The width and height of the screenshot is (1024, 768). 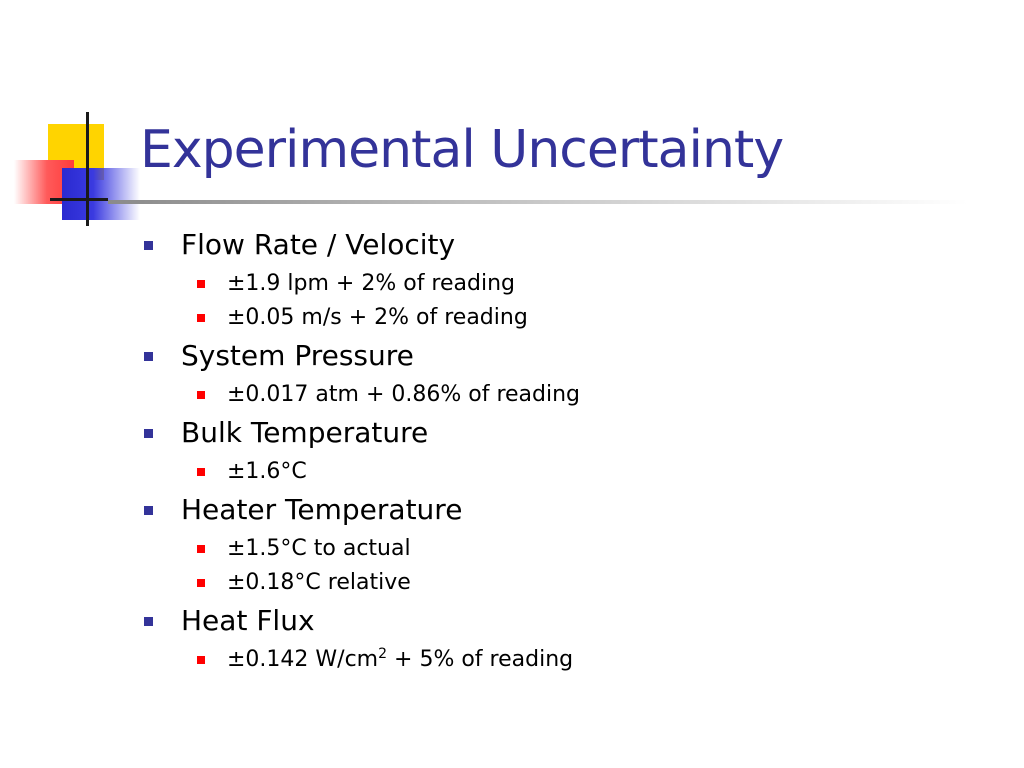 I want to click on superscript-exponent: 2, so click(x=383, y=654).